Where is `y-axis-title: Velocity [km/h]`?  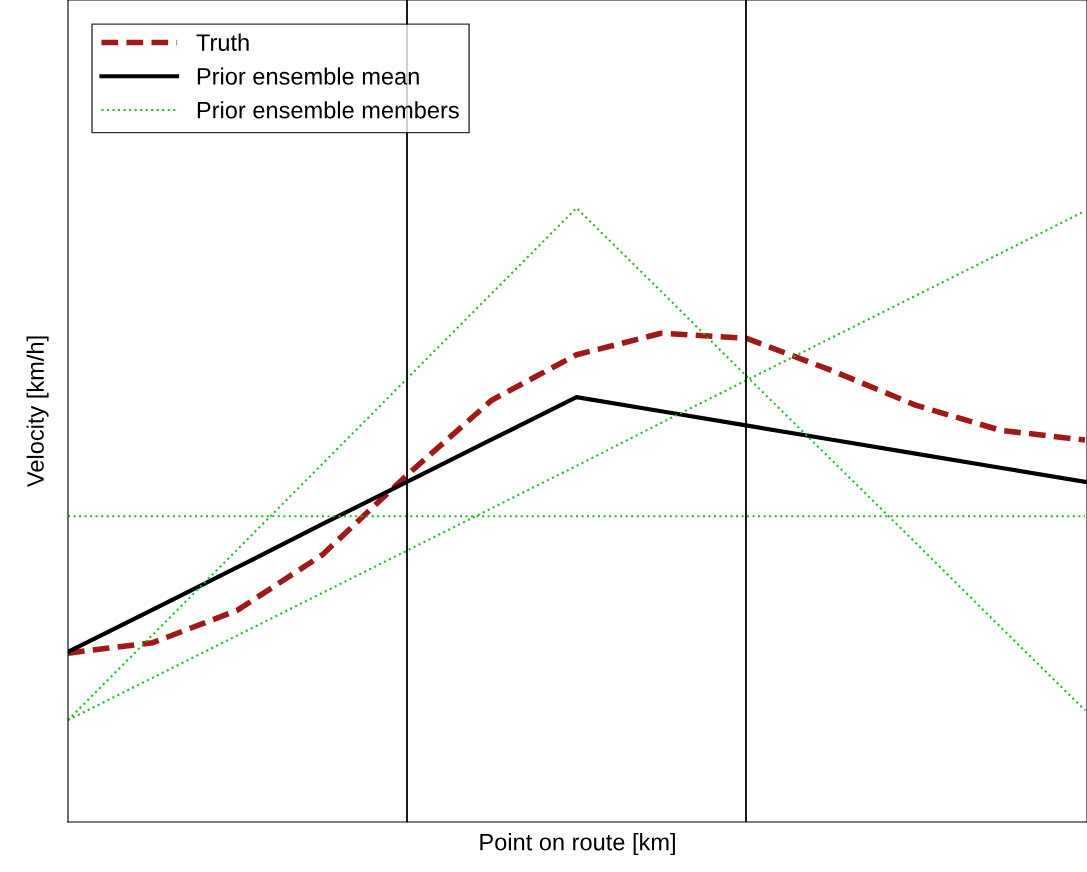 y-axis-title: Velocity [km/h] is located at coordinates (37, 411).